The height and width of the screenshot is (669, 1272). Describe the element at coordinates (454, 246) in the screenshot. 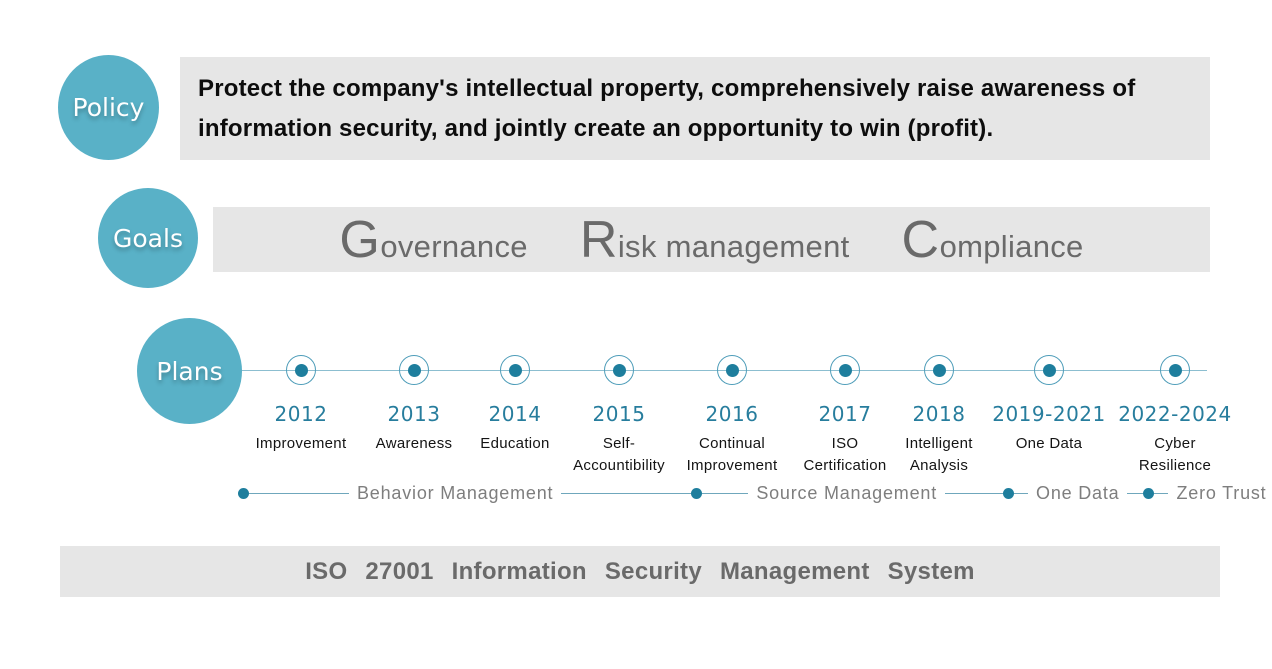

I see `goal-governance-rest: overnance` at that location.